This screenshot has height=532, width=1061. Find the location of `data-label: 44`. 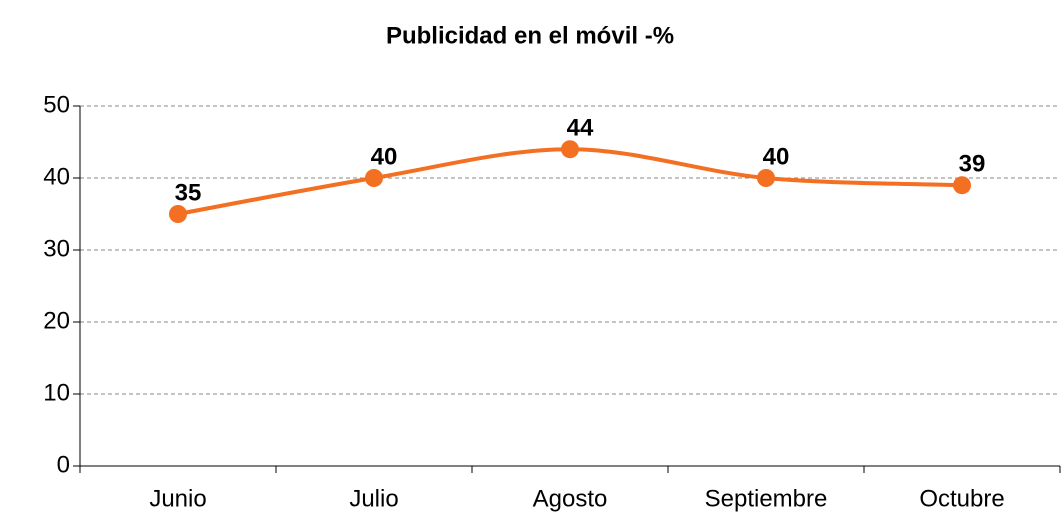

data-label: 44 is located at coordinates (580, 128).